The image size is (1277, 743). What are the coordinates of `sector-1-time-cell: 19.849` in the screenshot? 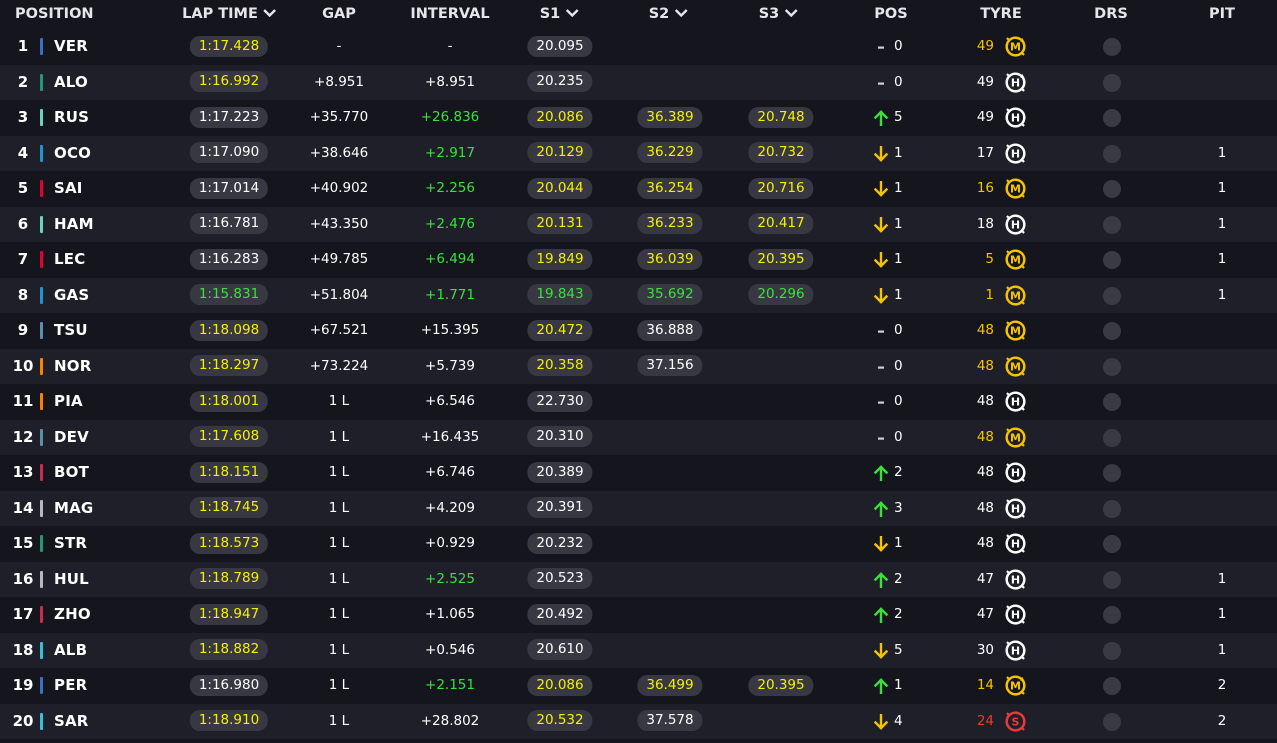 It's located at (560, 260).